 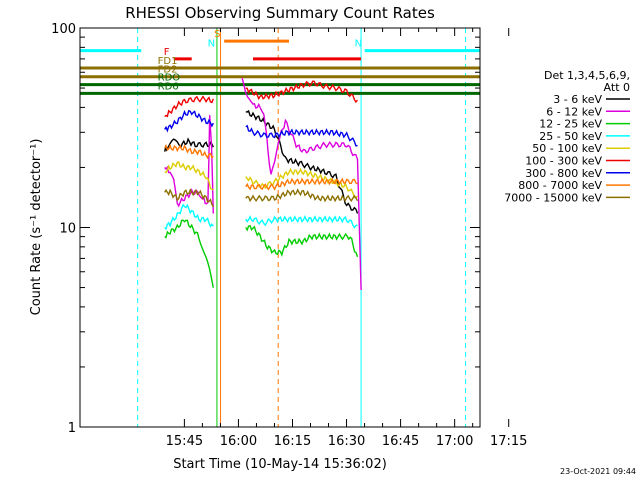 What do you see at coordinates (63, 29) in the screenshot?
I see `y-tick-label: 100` at bounding box center [63, 29].